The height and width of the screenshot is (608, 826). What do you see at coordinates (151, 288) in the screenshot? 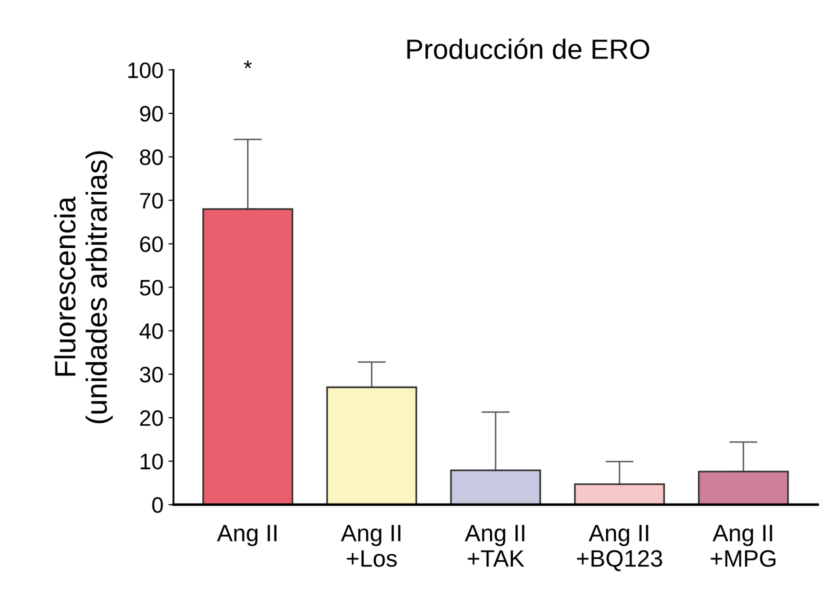
I see `y-tick-label: 50` at bounding box center [151, 288].